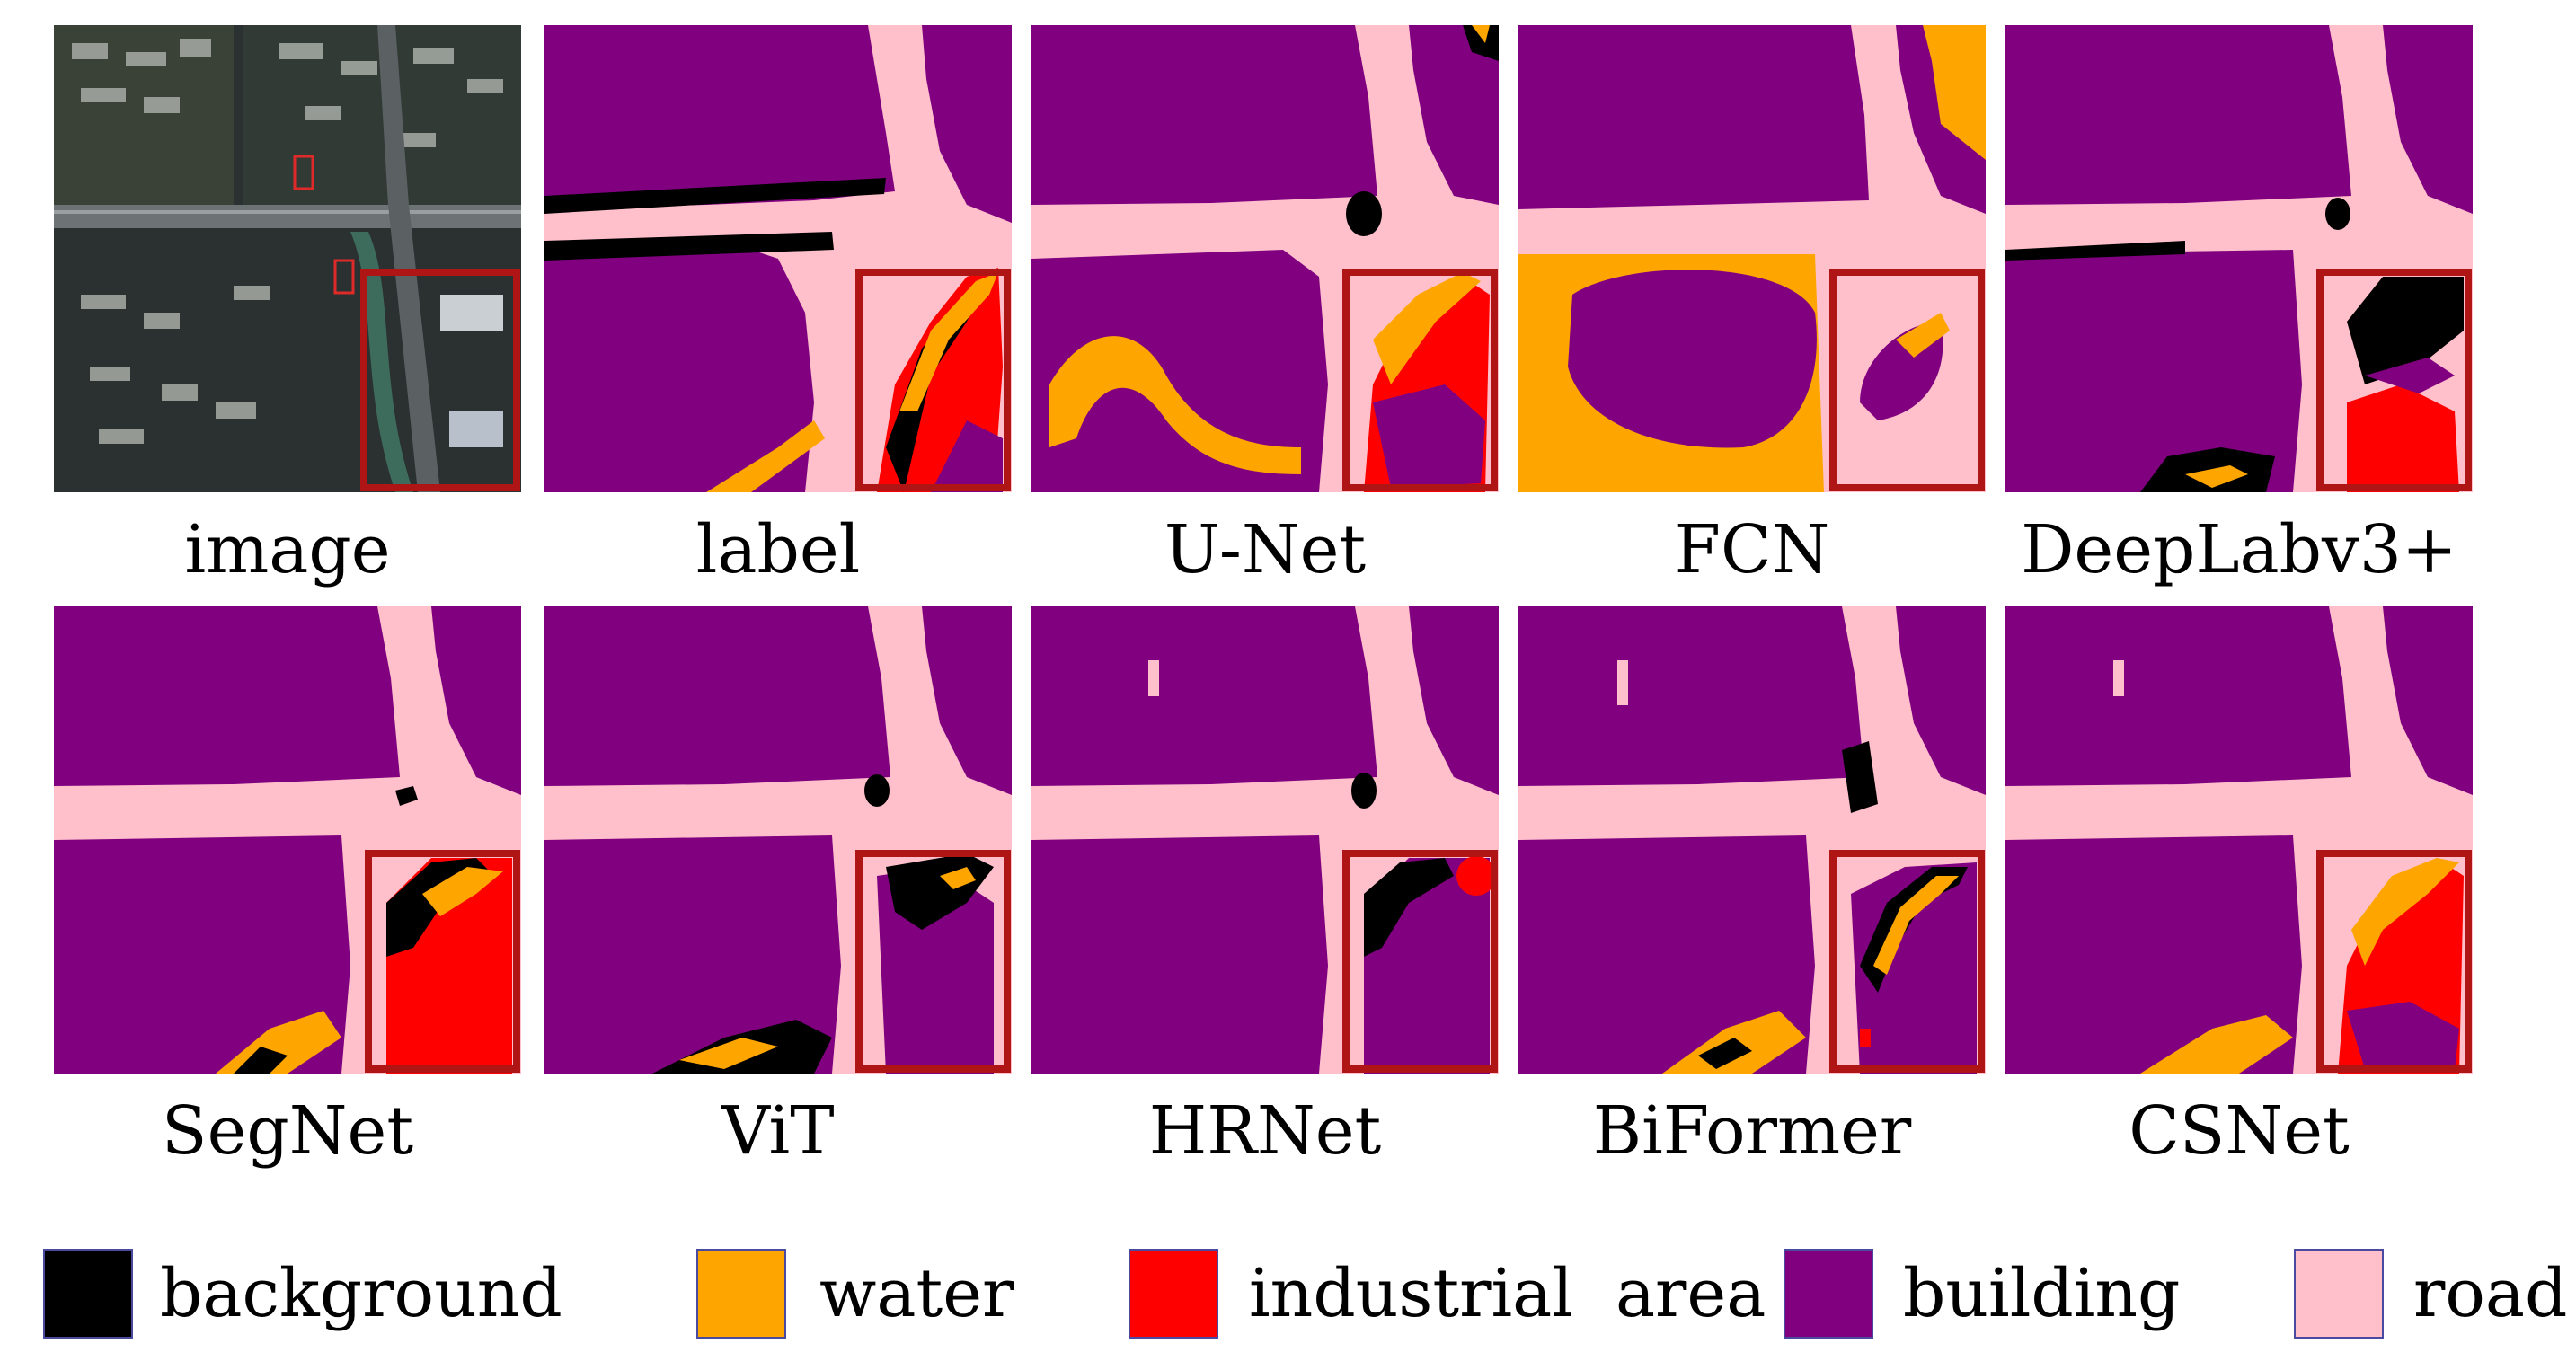 The height and width of the screenshot is (1361, 2576). I want to click on legend-label-background: background, so click(361, 1293).